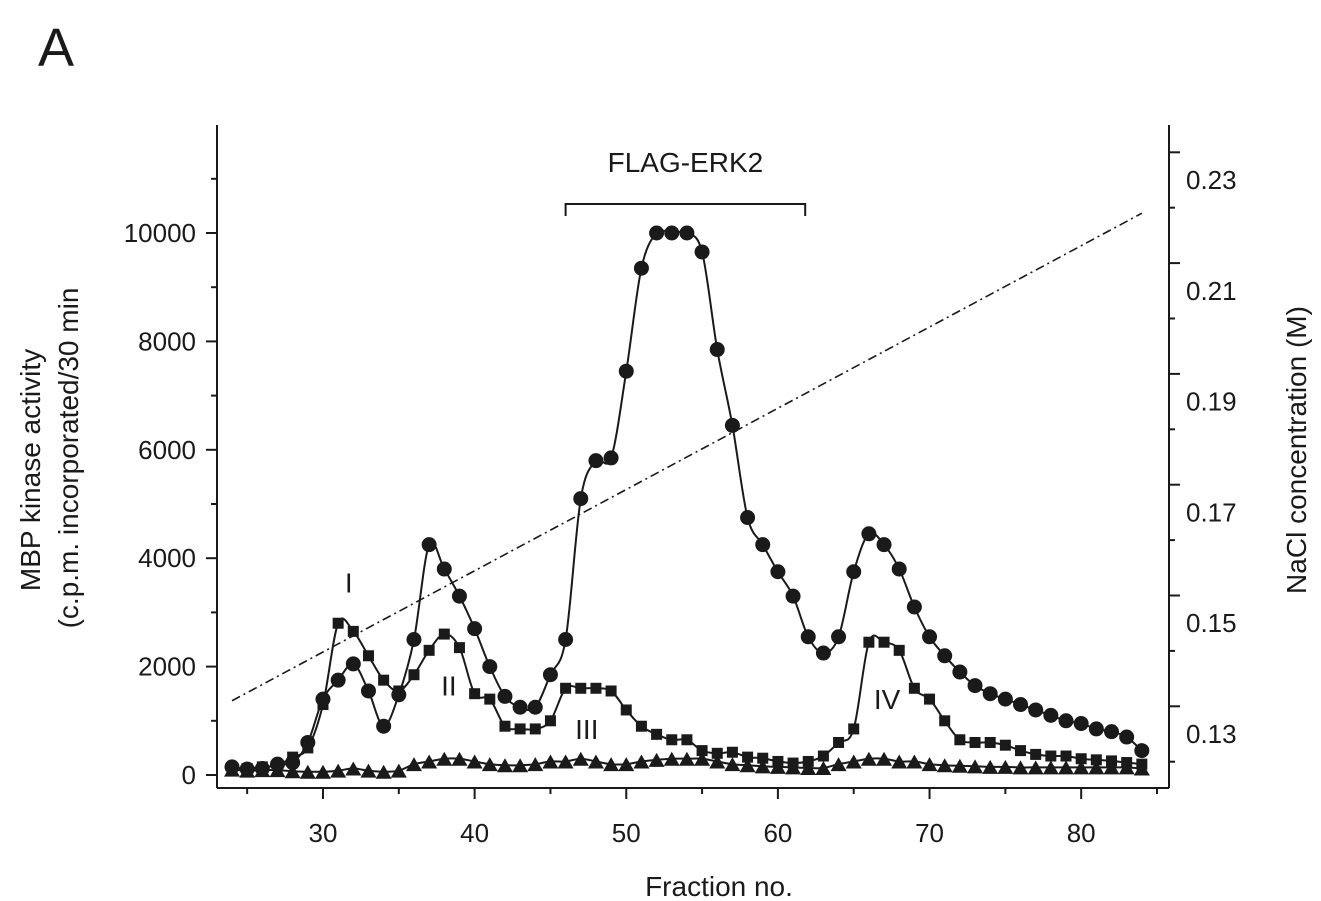  I want to click on y-axis-title-line-2: (c.p.m. incorporated/30 min, so click(68, 458).